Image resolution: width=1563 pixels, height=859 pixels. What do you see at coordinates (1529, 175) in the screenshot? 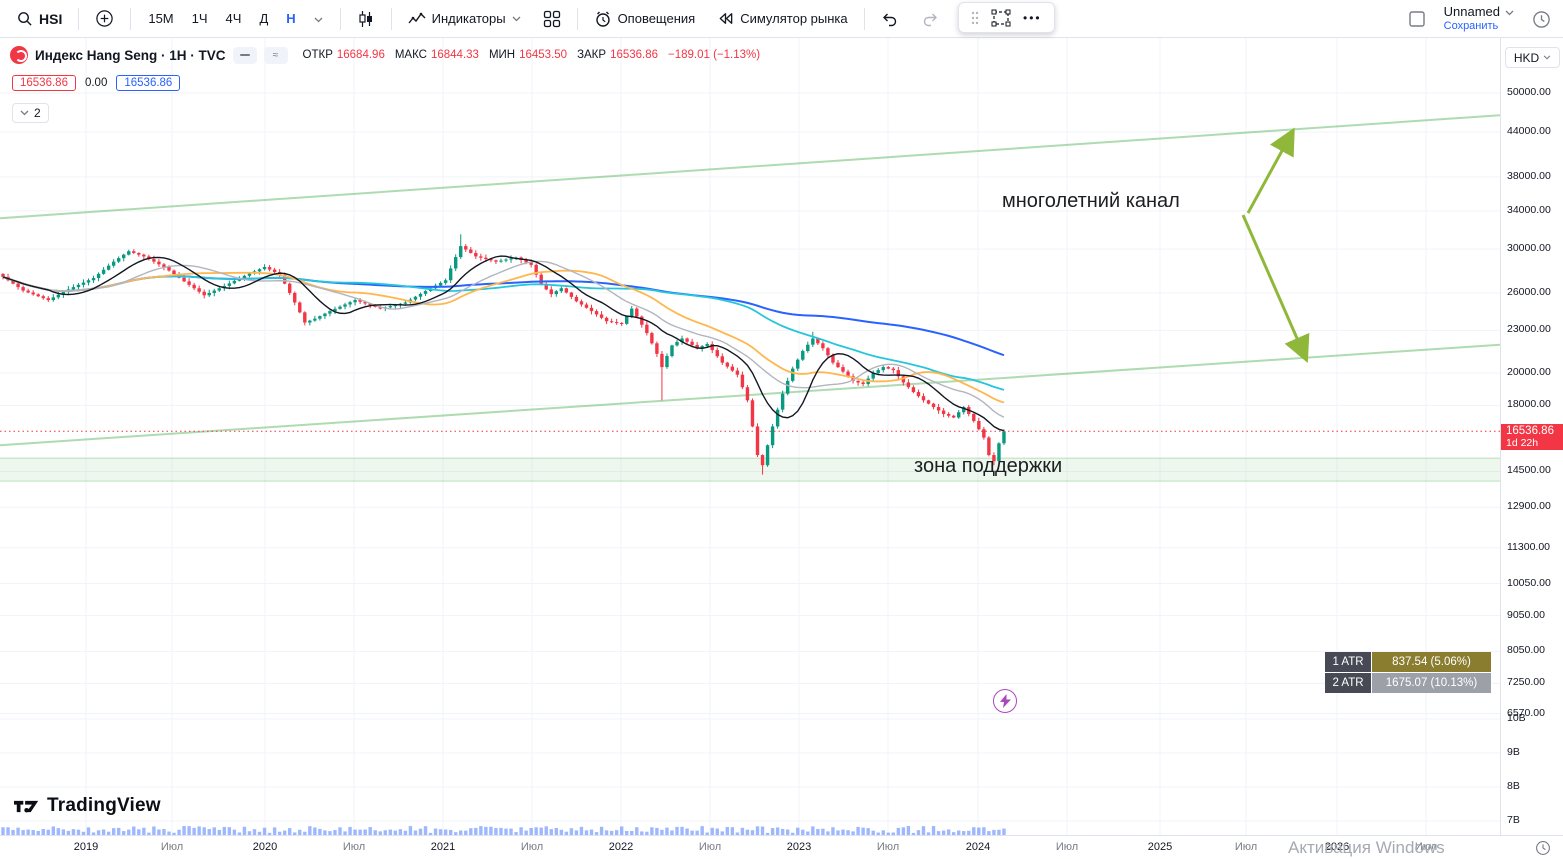
I see `price-tick-label: 38000.00` at bounding box center [1529, 175].